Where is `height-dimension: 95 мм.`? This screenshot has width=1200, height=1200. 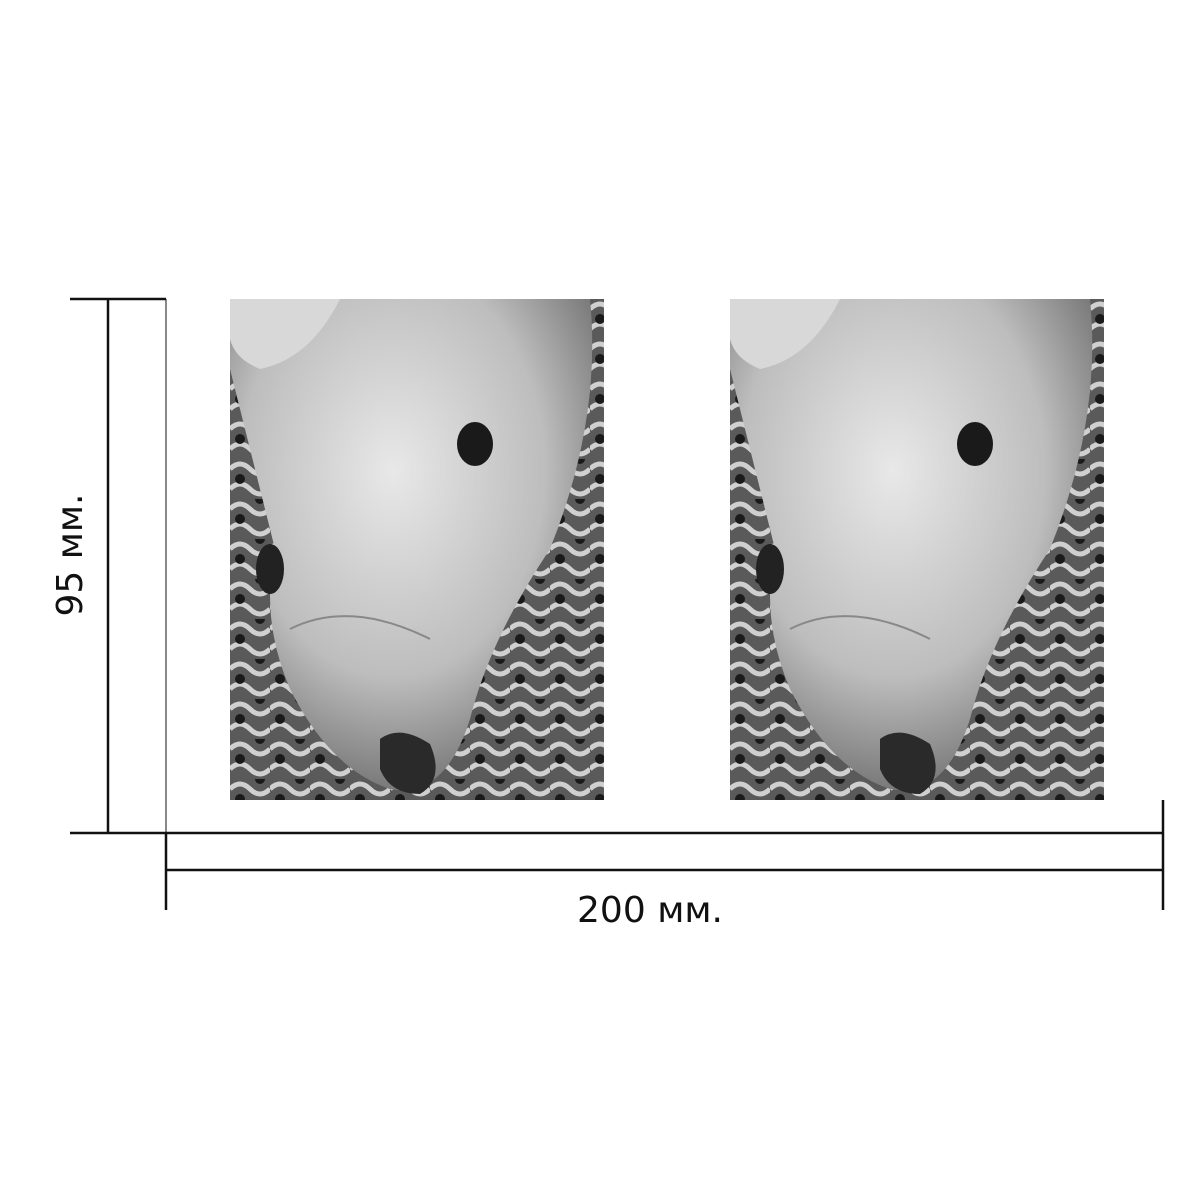
height-dimension: 95 мм. is located at coordinates (108, 566).